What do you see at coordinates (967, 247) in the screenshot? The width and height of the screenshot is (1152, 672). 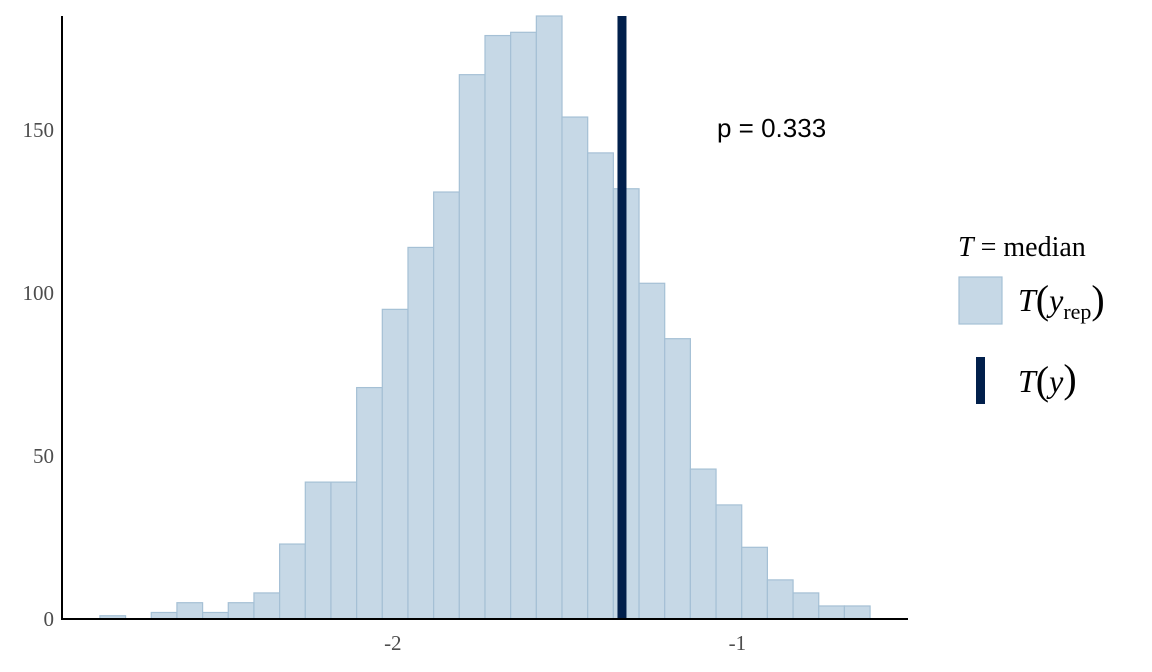 I see `legend-title-symbol: T` at bounding box center [967, 247].